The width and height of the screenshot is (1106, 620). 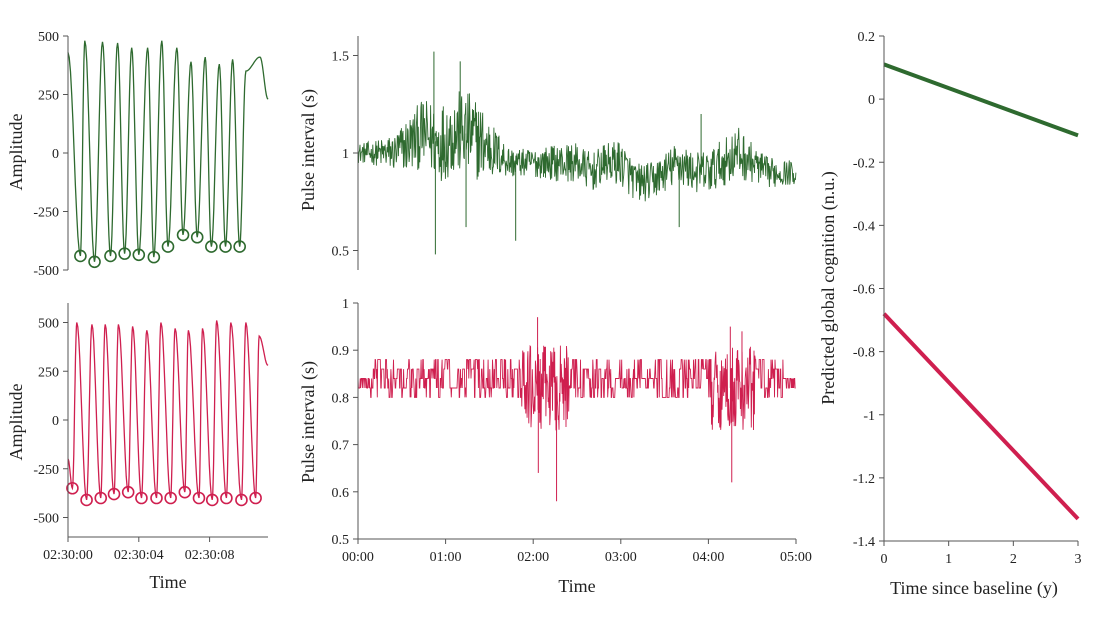 I want to click on waveform-red-xlabel: Time, so click(x=167, y=582).